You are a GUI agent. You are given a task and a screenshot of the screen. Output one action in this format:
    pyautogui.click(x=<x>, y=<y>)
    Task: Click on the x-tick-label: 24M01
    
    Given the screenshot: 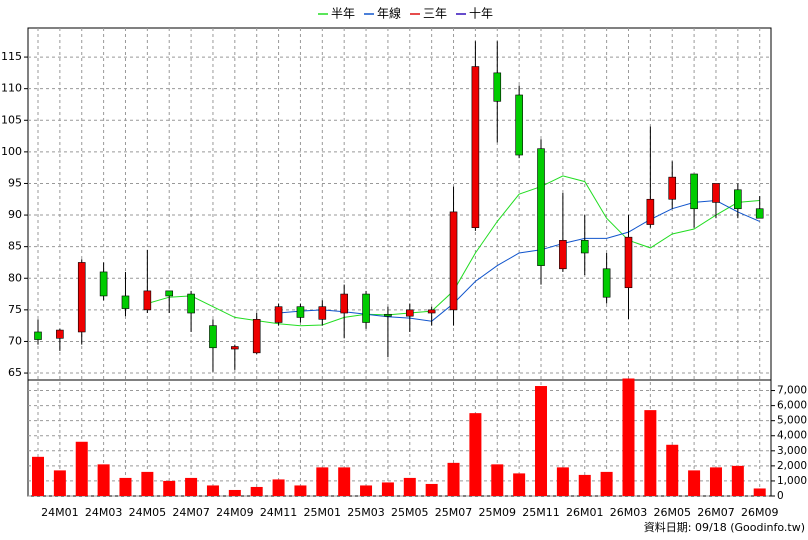 What is the action you would take?
    pyautogui.click(x=60, y=512)
    